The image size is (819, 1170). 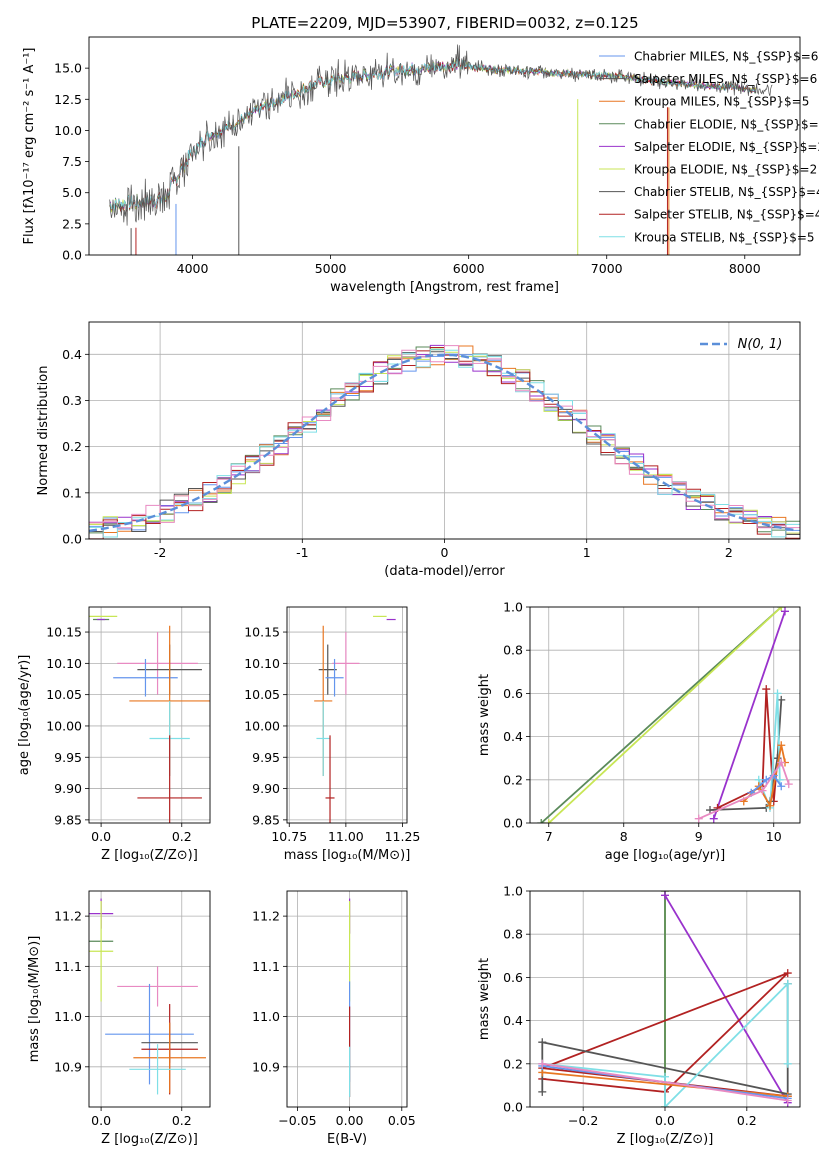 I want to click on hist-step, so click(x=444, y=442).